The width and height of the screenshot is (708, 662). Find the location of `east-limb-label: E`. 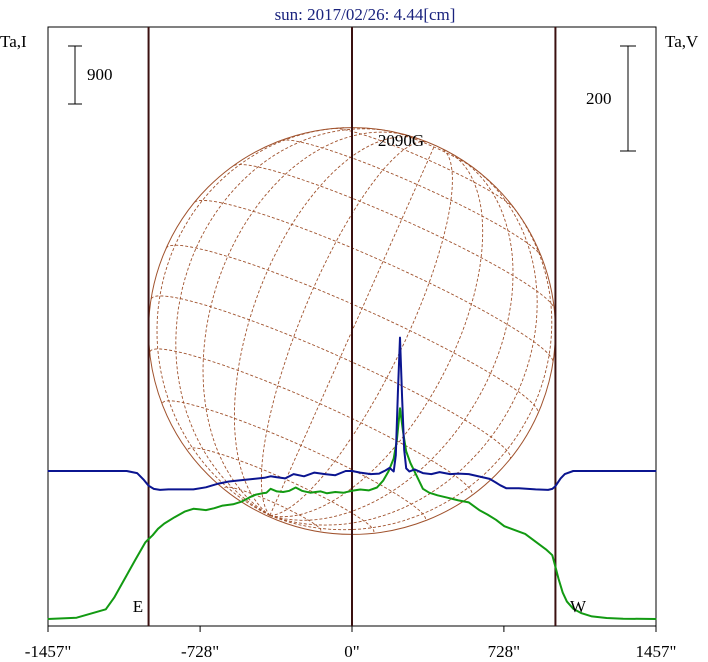

east-limb-label: E is located at coordinates (138, 606).